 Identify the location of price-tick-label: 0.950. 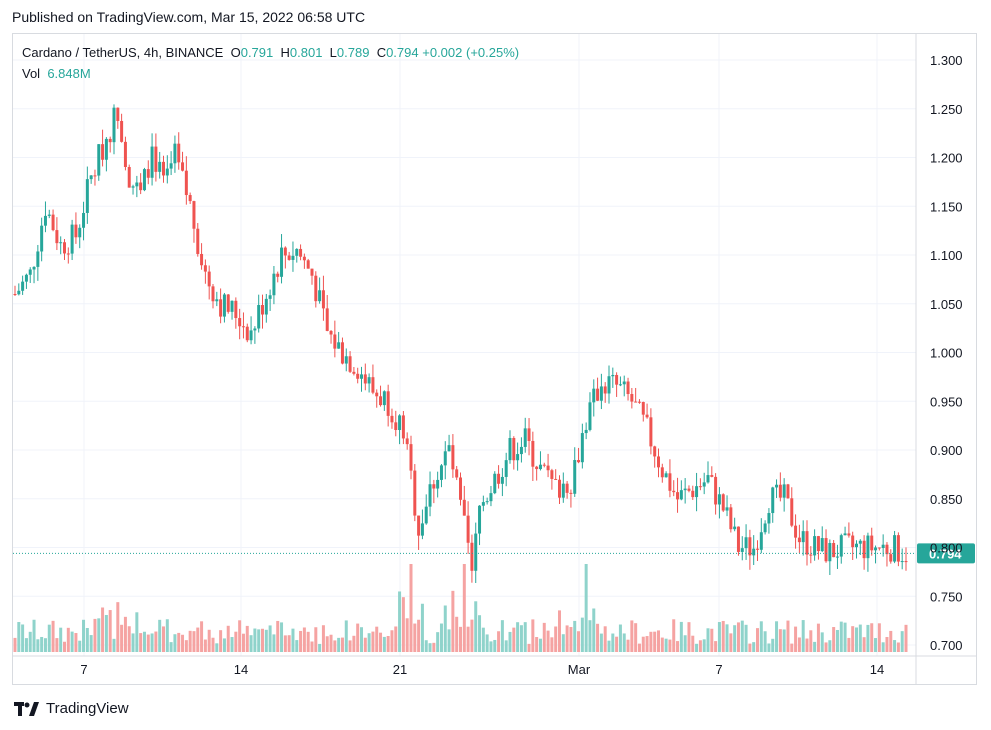
(946, 401).